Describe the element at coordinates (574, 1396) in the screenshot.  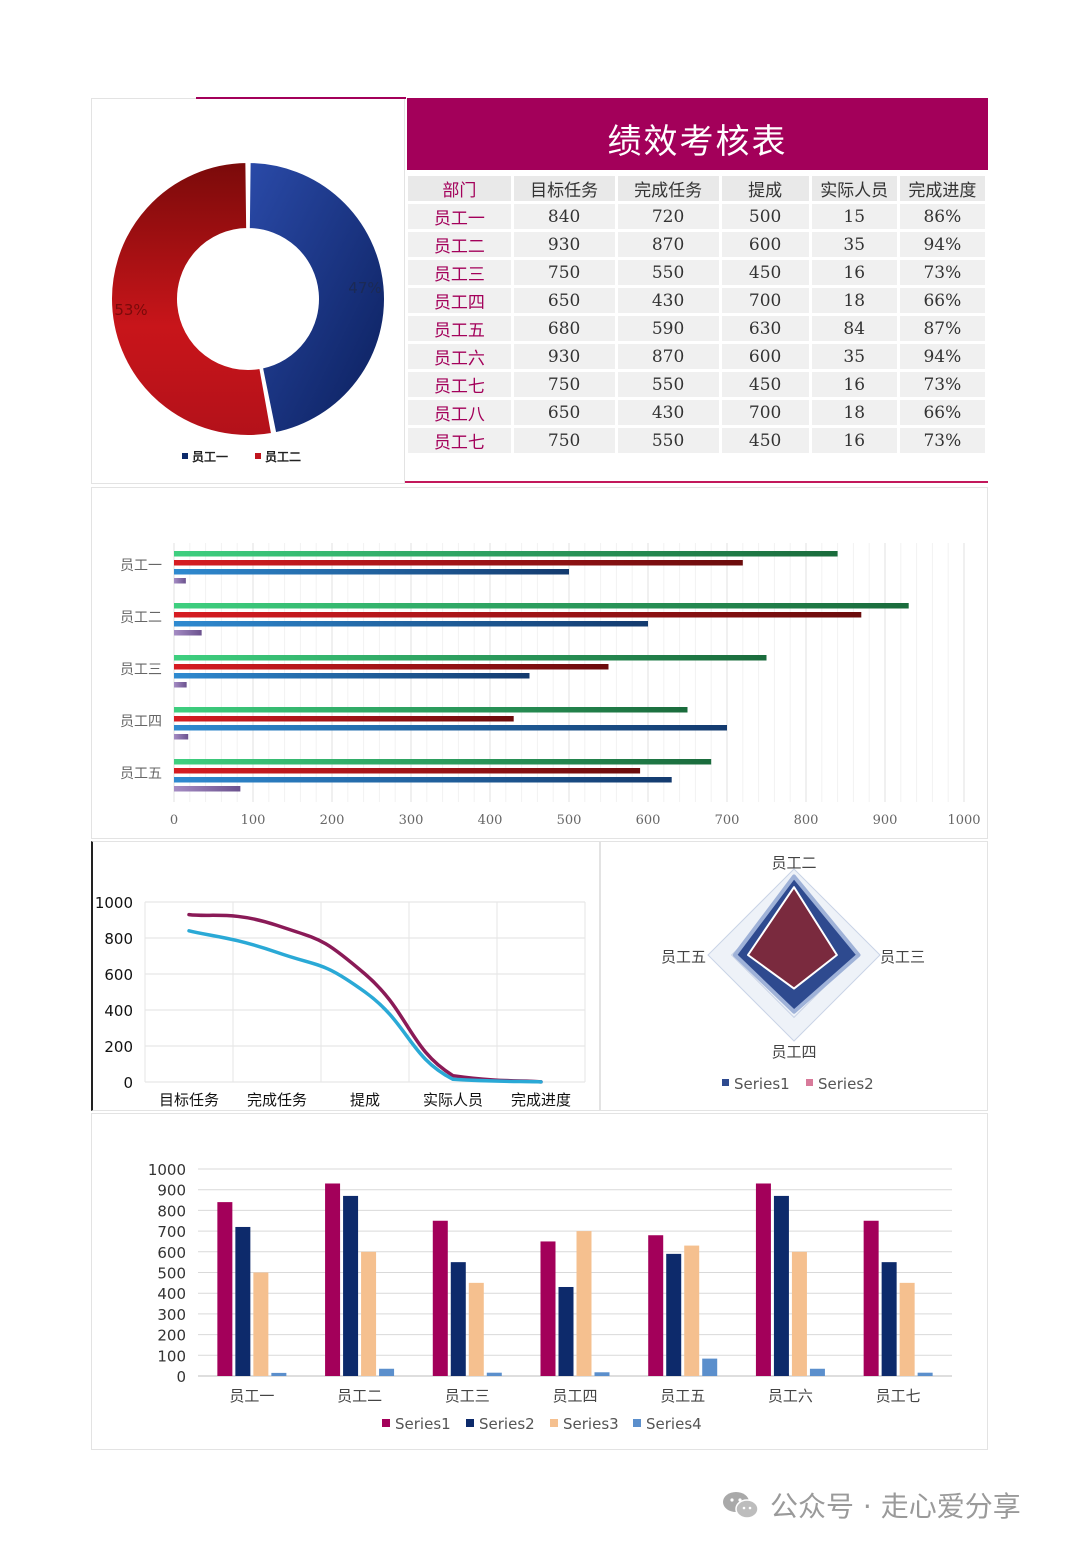
I see `x-category-label: 员工四` at that location.